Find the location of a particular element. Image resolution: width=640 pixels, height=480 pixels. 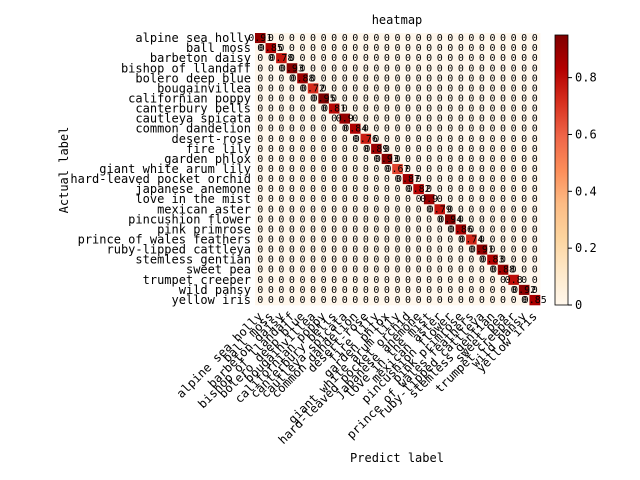

y-tick-label: ball moss is located at coordinates (218, 48).